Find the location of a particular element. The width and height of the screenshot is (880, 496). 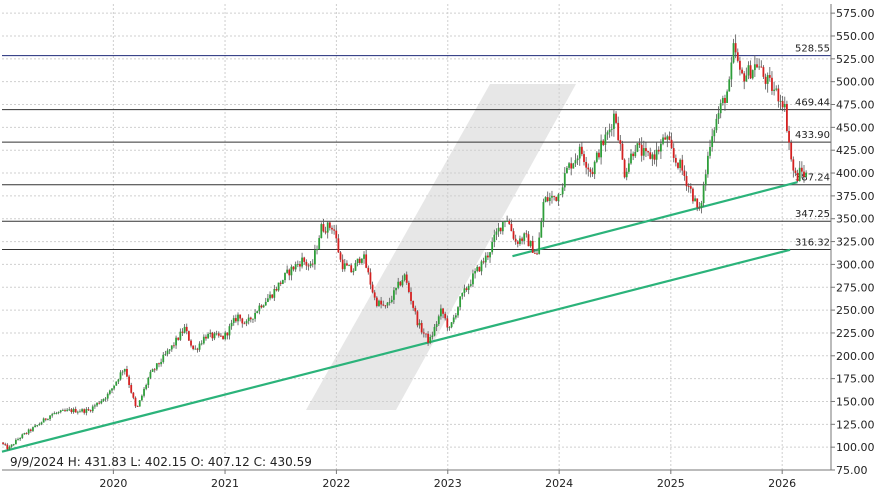

y-tick-label-0: 75.00 is located at coordinates (852, 470).